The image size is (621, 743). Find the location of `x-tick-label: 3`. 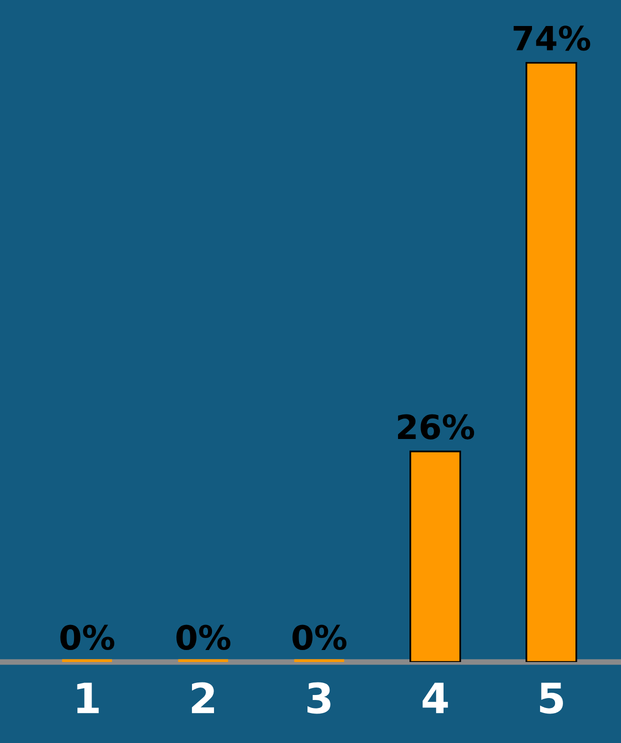

x-tick-label: 3 is located at coordinates (318, 698).